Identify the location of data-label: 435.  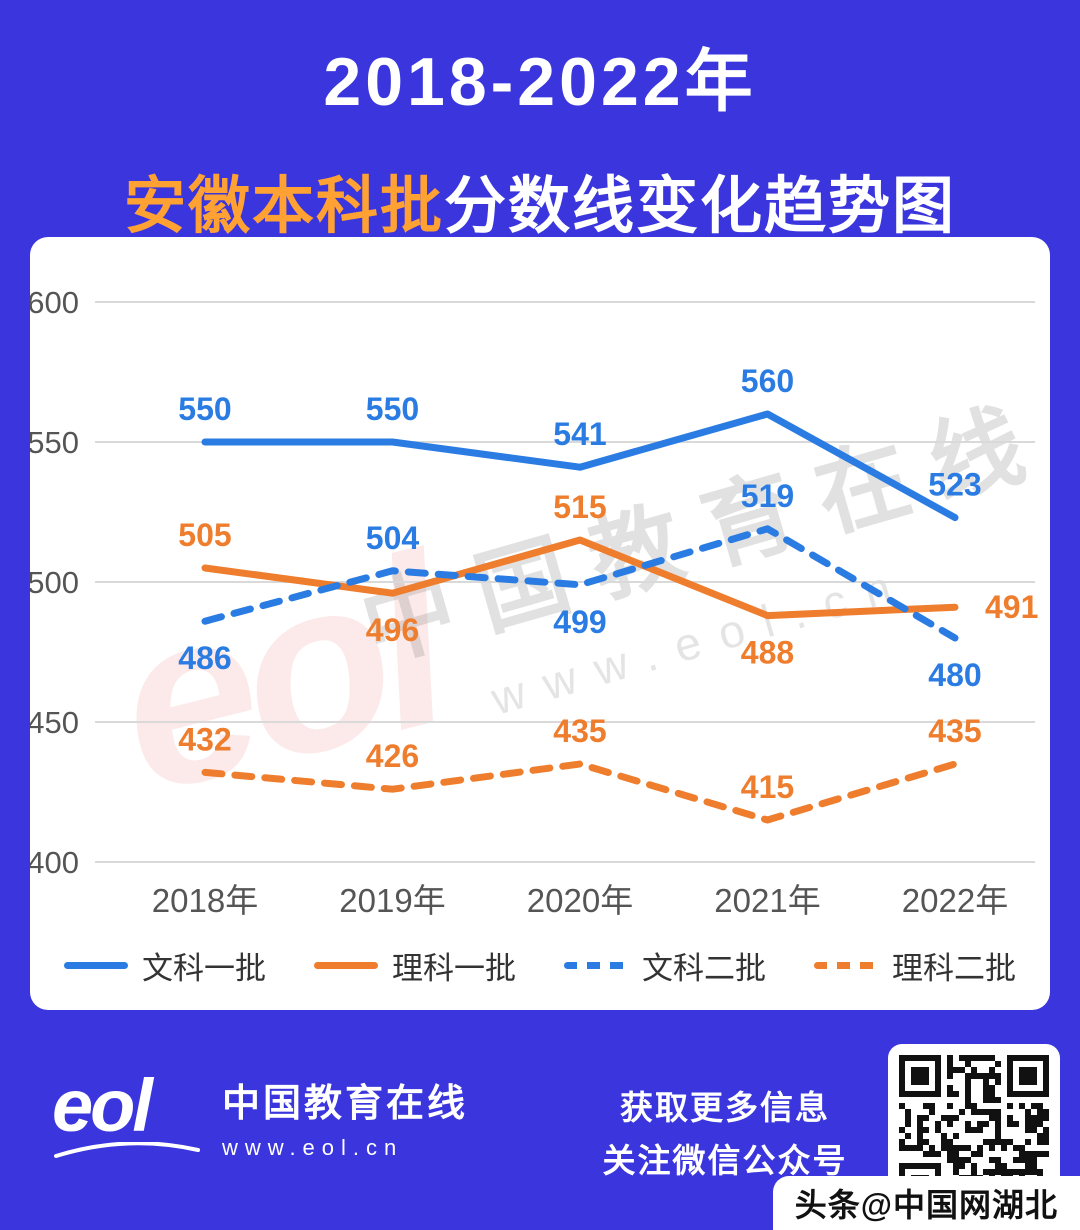
(579, 731).